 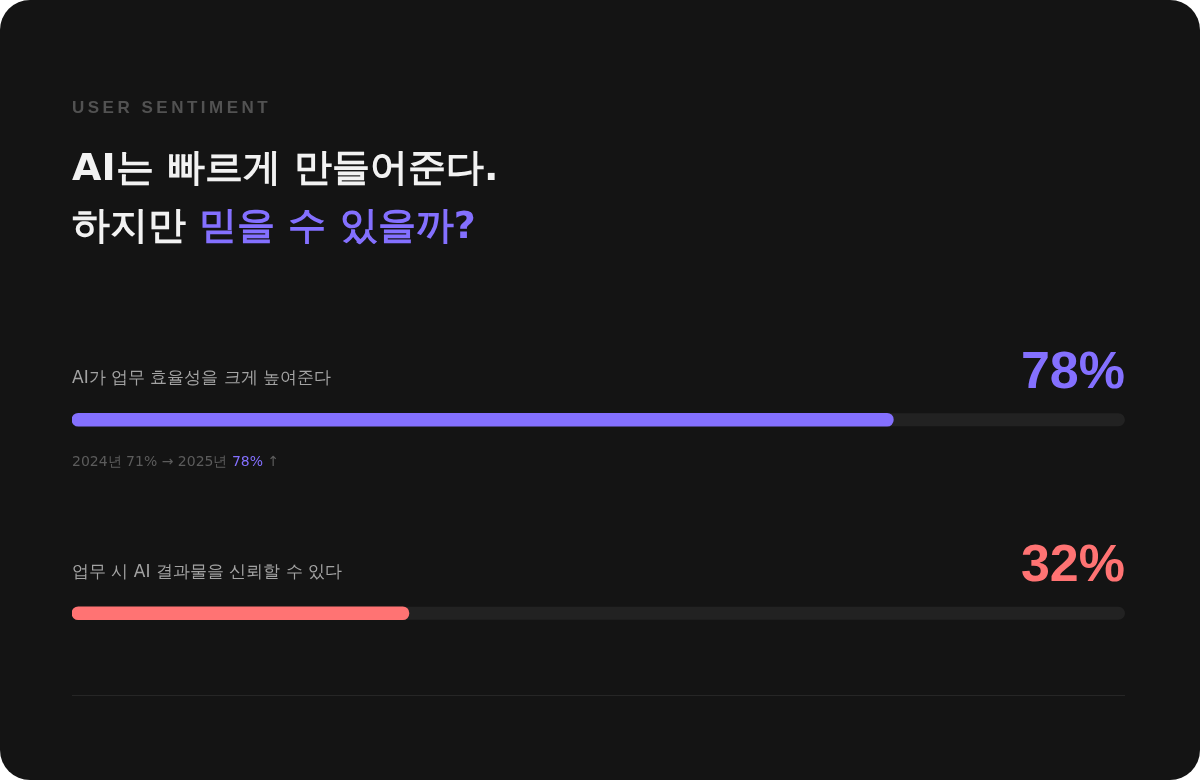 I want to click on data-label: 32%, so click(x=1072, y=563).